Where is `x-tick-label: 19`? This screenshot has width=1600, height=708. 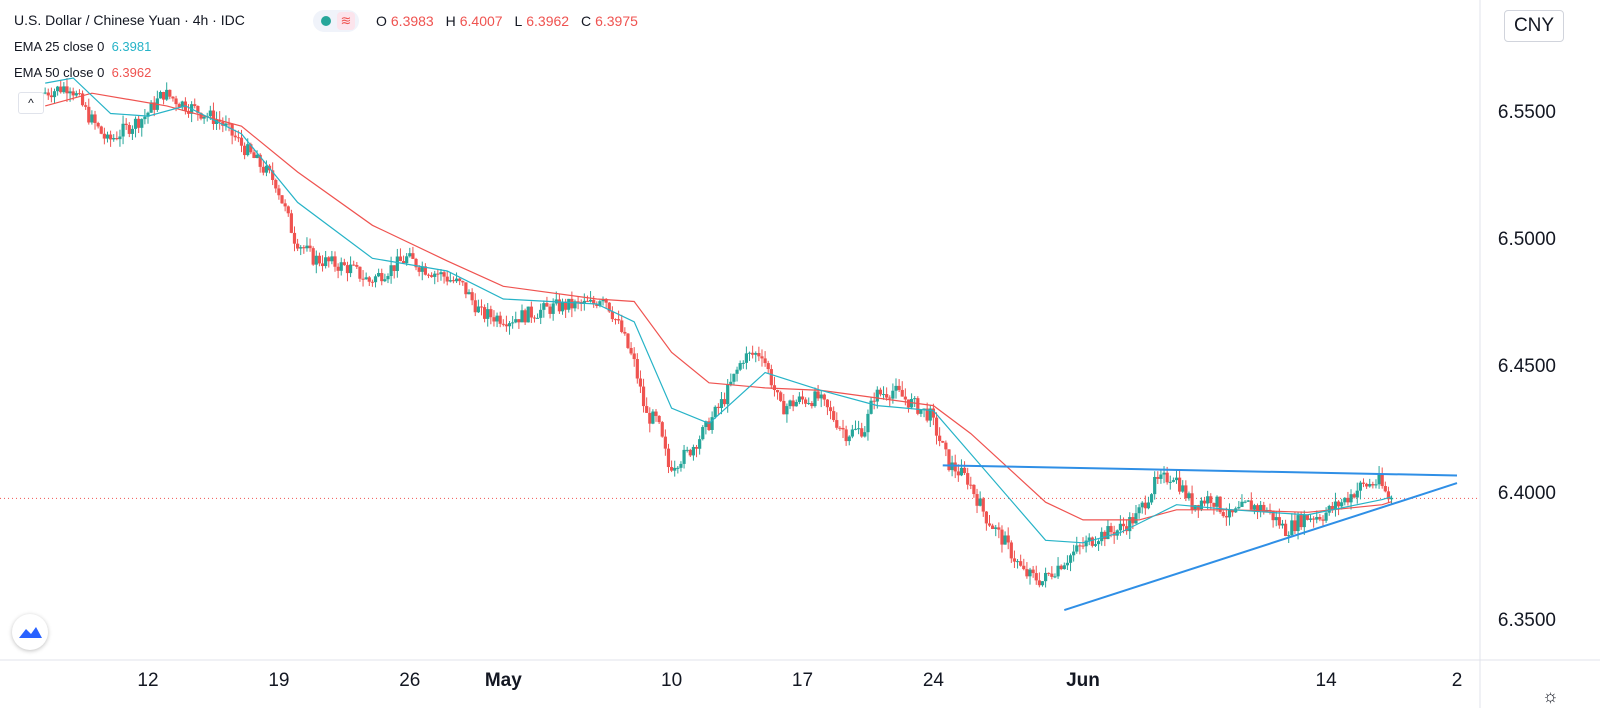
x-tick-label: 19 is located at coordinates (278, 680).